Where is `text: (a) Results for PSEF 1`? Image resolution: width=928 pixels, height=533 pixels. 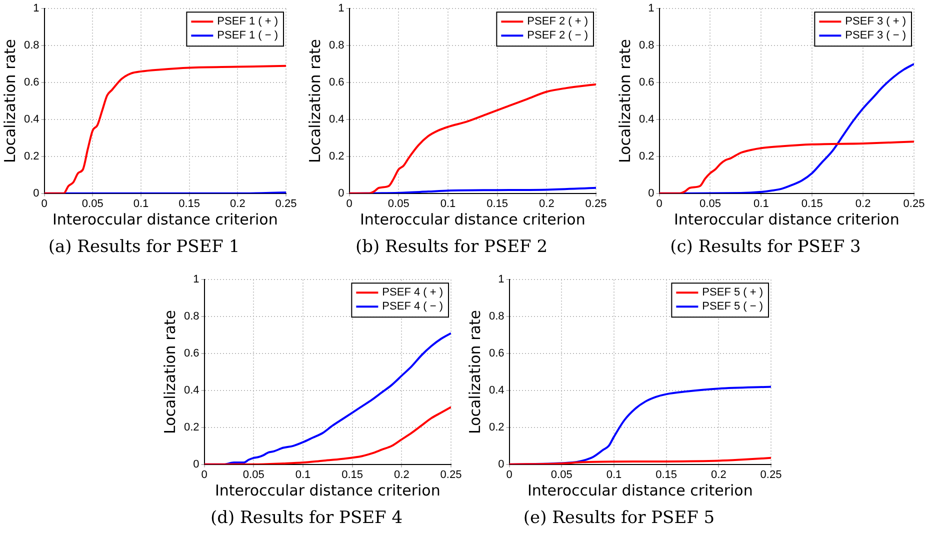 text: (a) Results for PSEF 1 is located at coordinates (144, 247).